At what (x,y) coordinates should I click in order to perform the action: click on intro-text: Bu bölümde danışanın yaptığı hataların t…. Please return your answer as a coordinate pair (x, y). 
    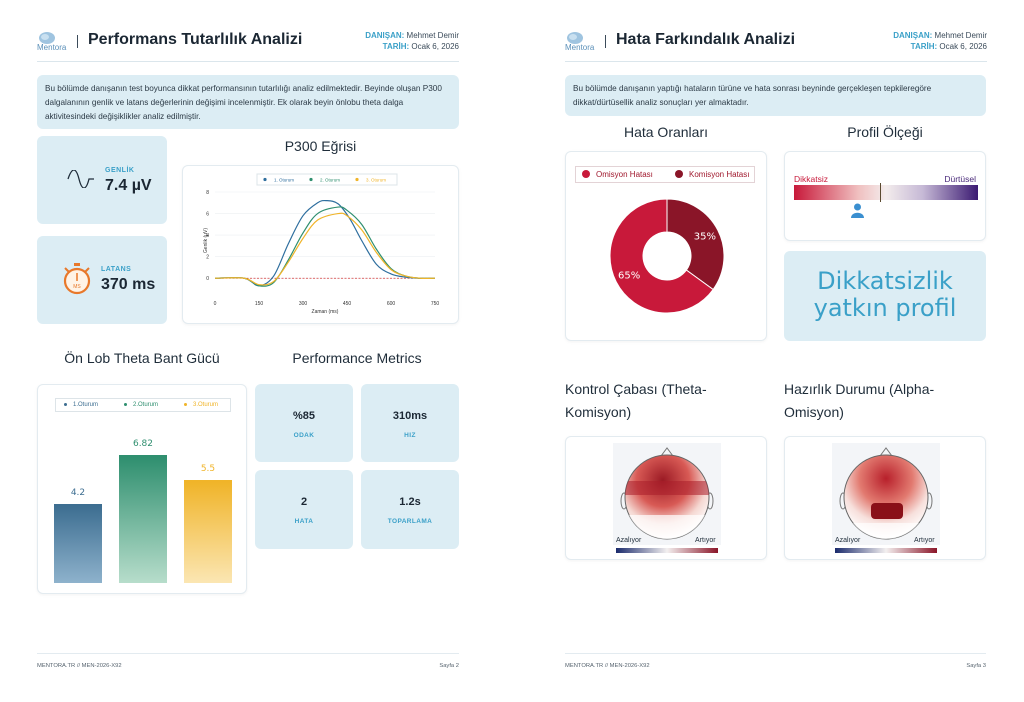
    Looking at the image, I should click on (775, 95).